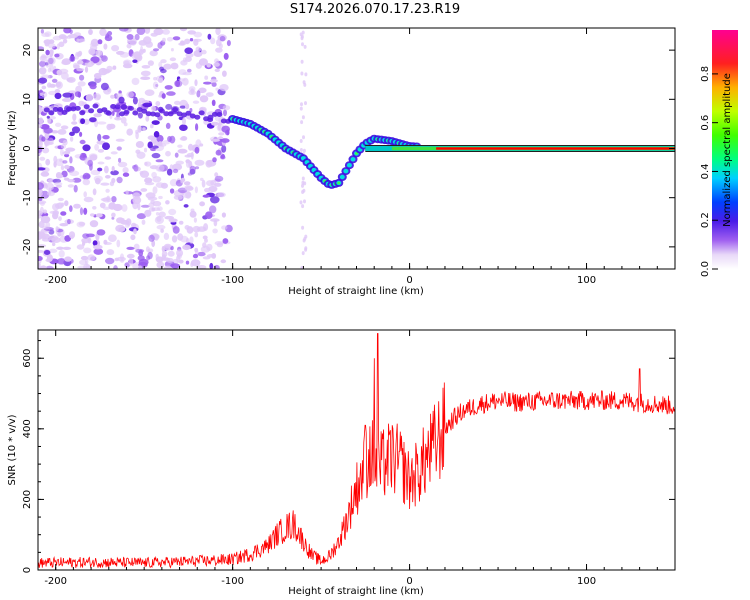 This screenshot has width=750, height=600. I want to click on x-tick-label: -100, so click(232, 581).